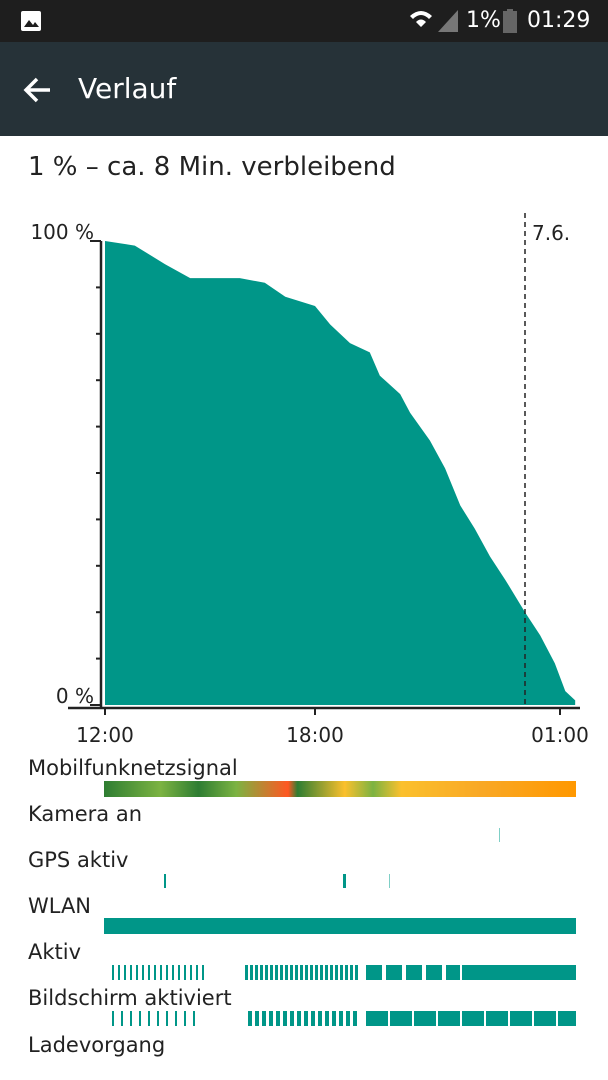  Describe the element at coordinates (85, 814) in the screenshot. I see `row-label: Kamera an` at that location.